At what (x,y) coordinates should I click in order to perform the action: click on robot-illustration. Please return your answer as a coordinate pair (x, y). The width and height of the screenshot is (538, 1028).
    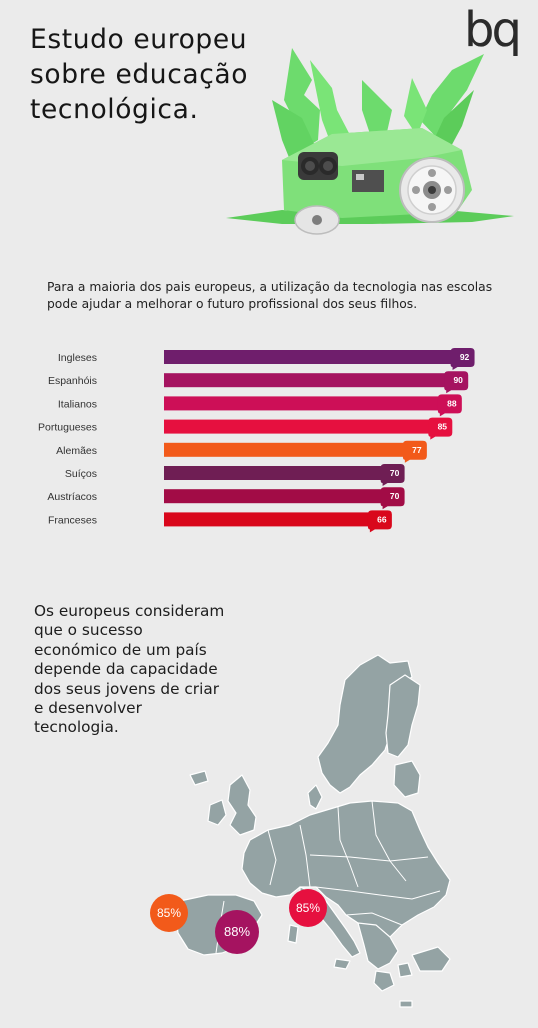
    Looking at the image, I should click on (370, 141).